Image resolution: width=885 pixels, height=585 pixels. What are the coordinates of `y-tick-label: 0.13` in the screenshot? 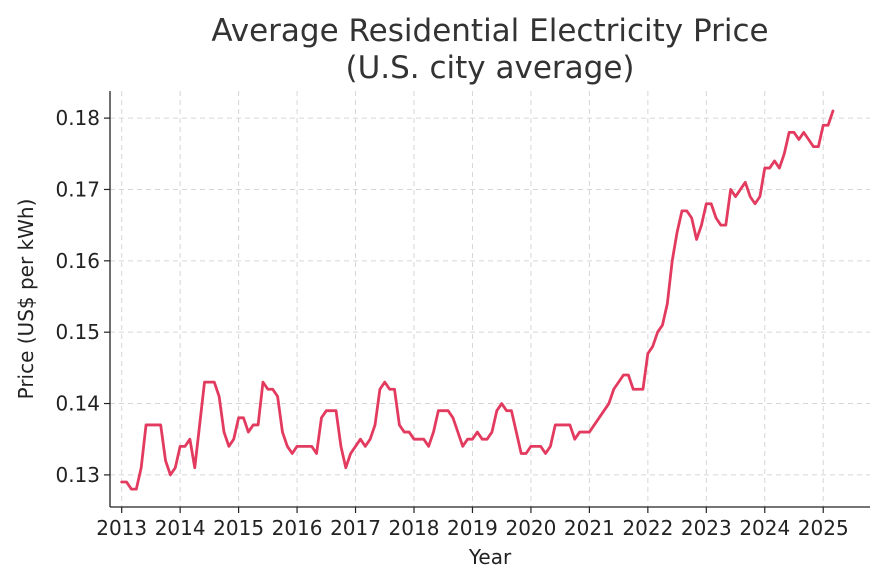 It's located at (77, 475).